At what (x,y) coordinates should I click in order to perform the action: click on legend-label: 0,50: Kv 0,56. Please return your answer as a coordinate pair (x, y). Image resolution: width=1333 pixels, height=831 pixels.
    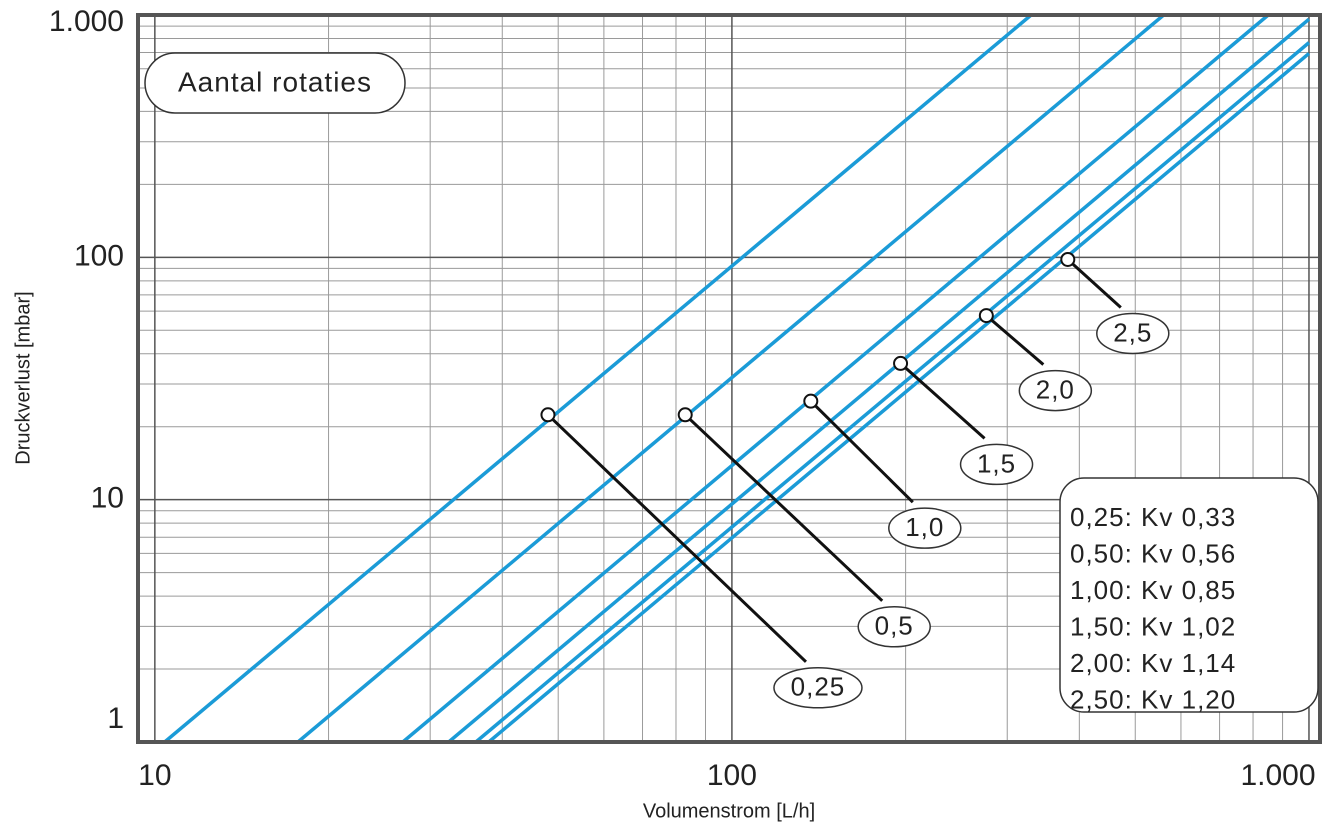
    Looking at the image, I should click on (1153, 553).